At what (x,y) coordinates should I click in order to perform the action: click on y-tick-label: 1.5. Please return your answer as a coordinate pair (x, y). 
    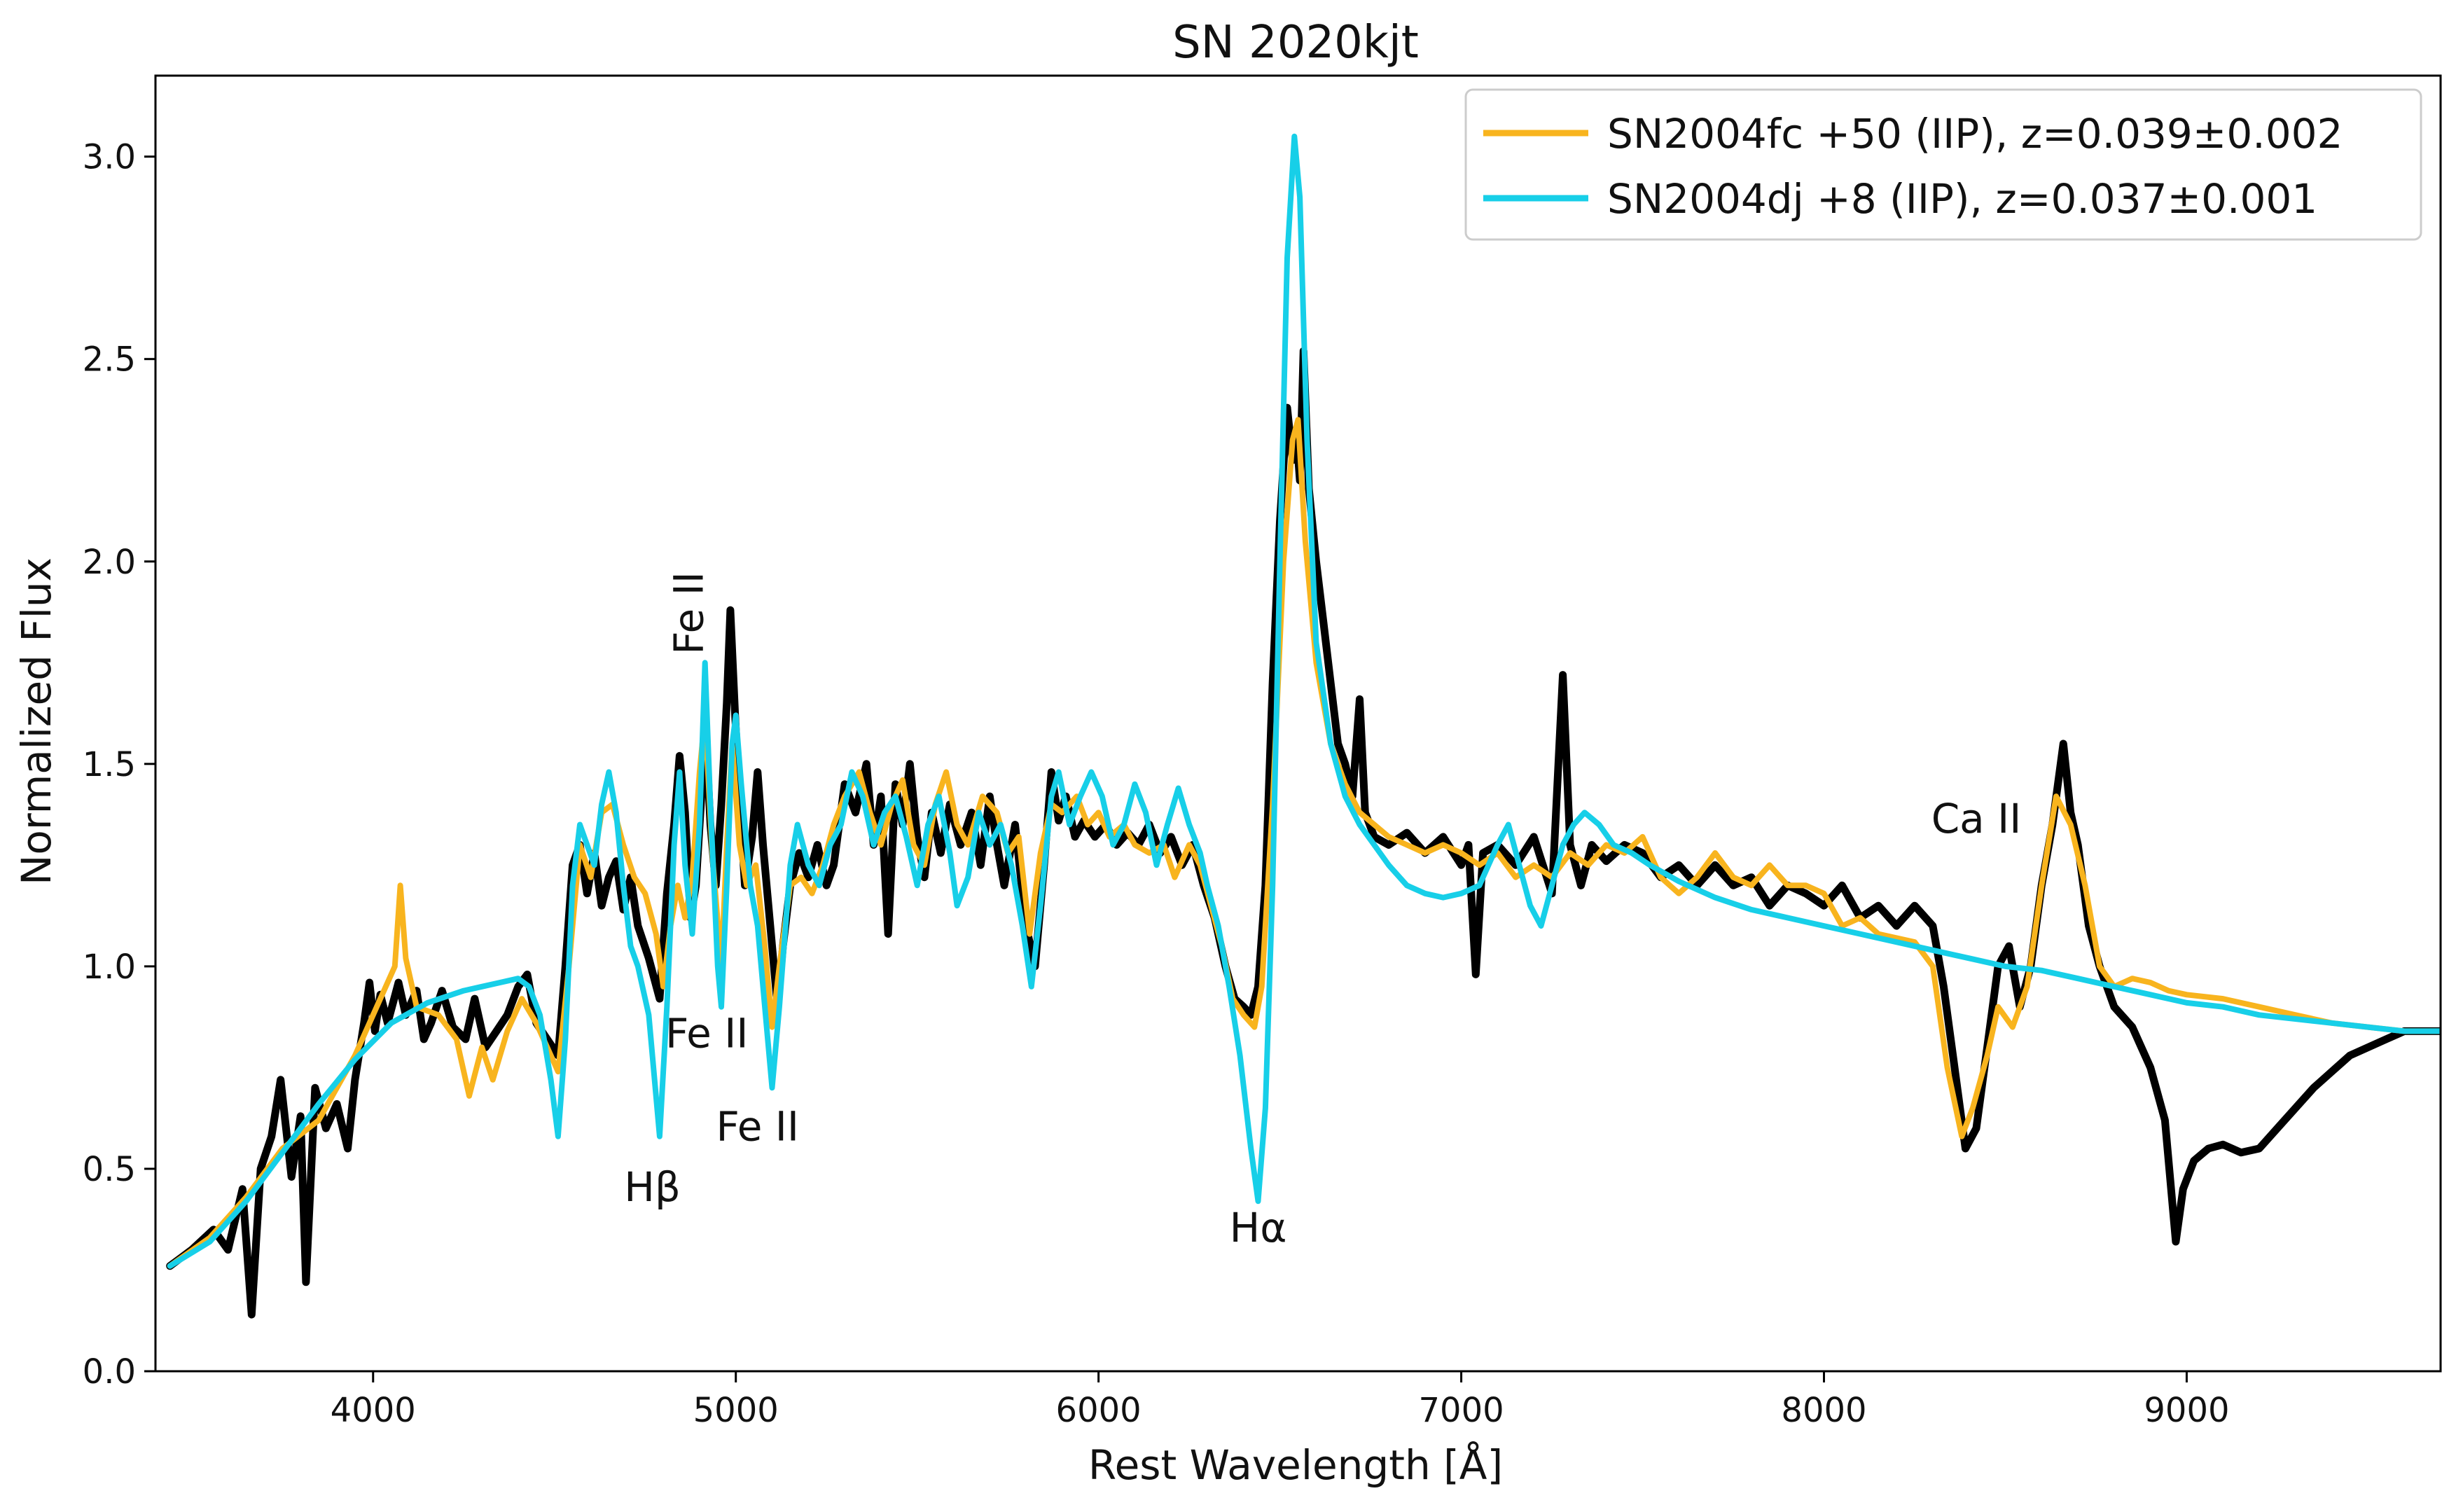
    Looking at the image, I should click on (109, 764).